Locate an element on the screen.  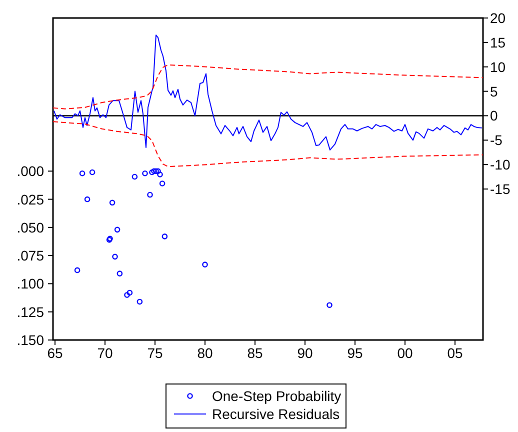
x-tick-label: 65 is located at coordinates (55, 353).